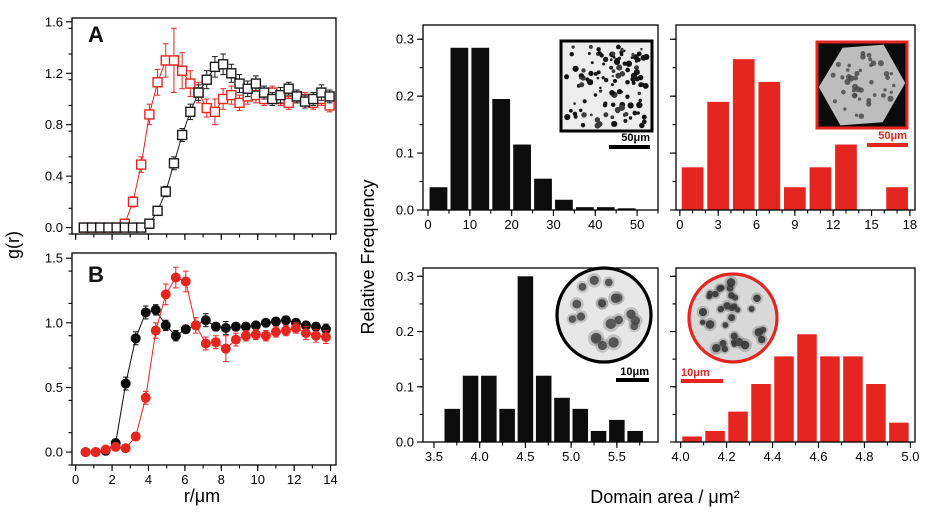  I want to click on svg-text: 3.5, so click(434, 456).